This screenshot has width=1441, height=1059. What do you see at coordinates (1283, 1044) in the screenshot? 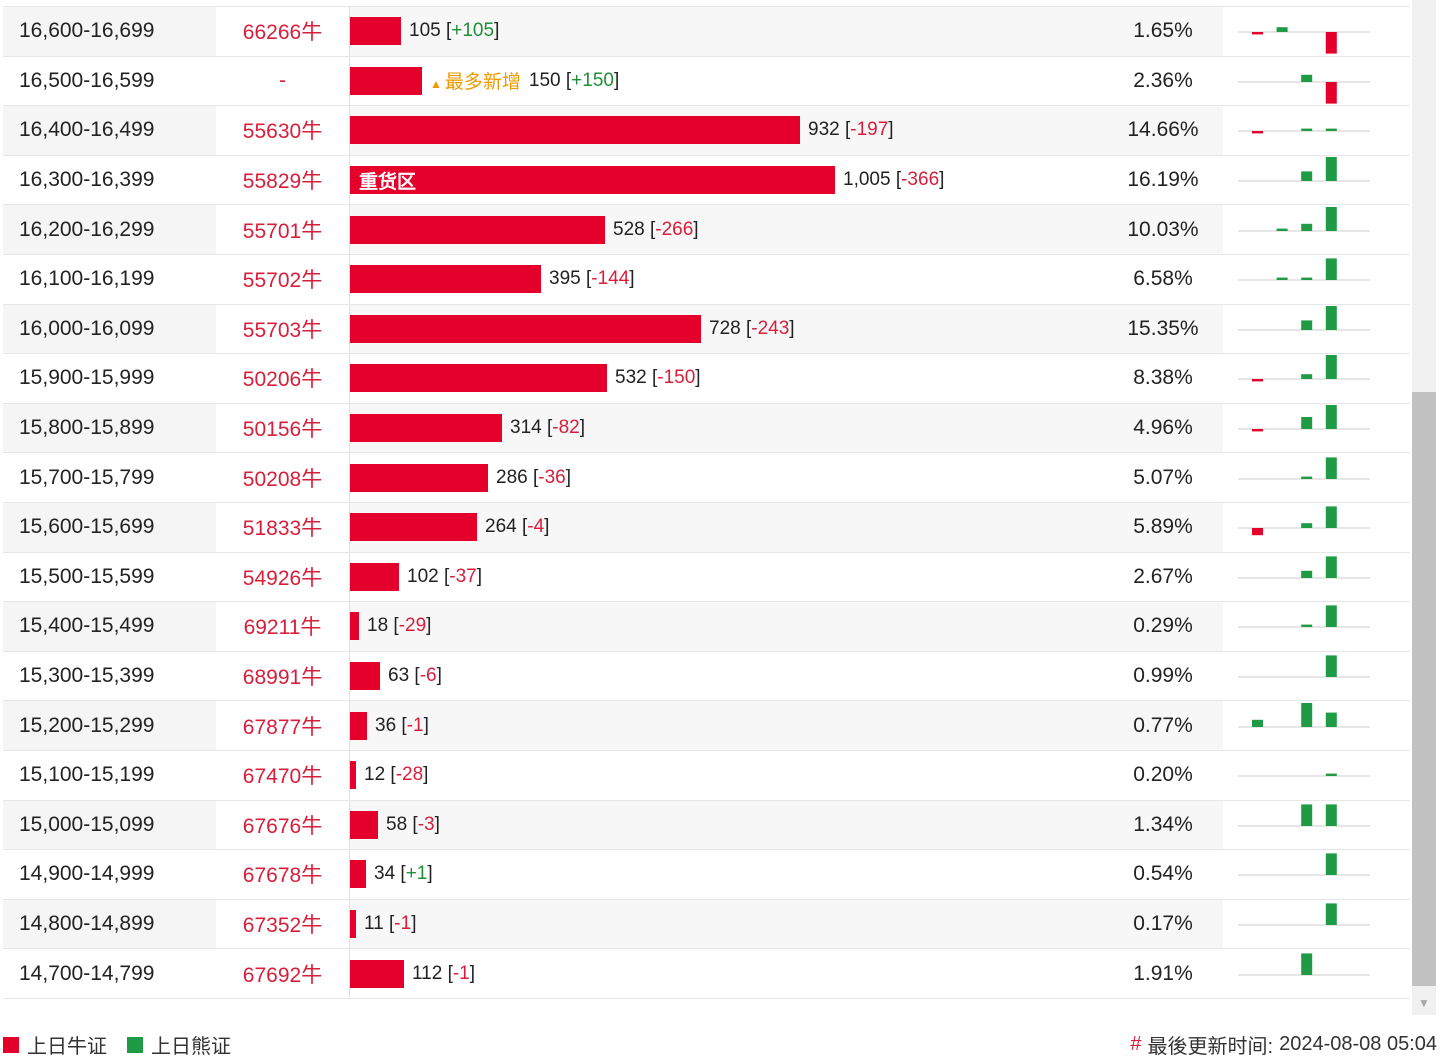
I see `last-updated: # 最後更新时间: 2024-08-08 05:04` at bounding box center [1283, 1044].